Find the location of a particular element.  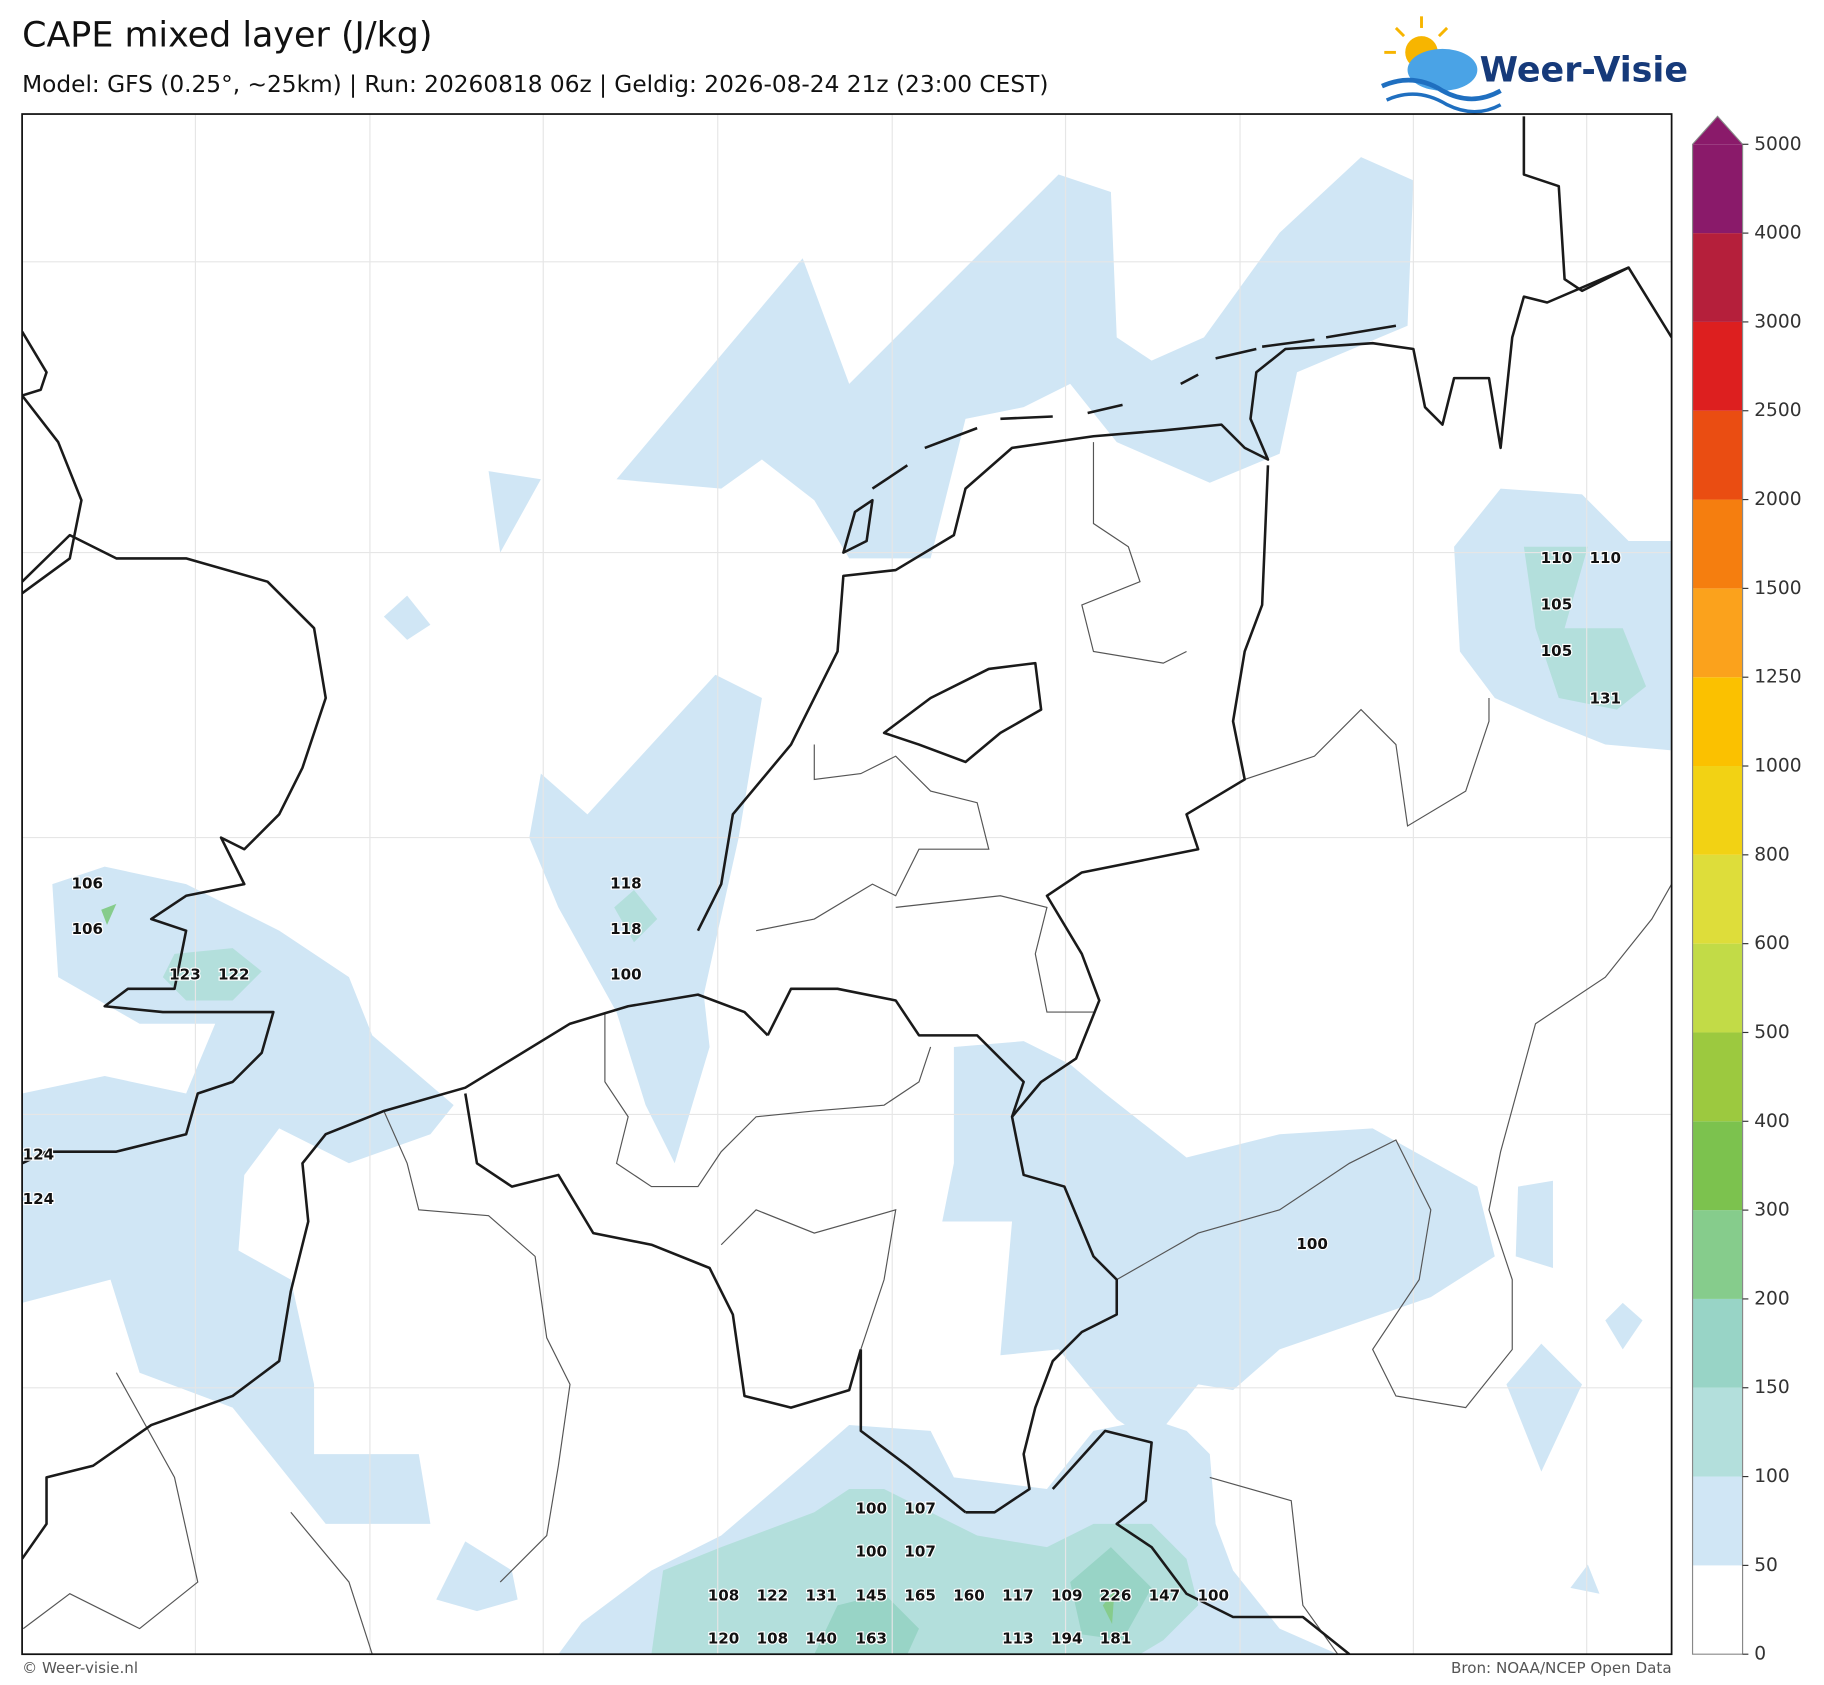

colorbar-tick-label: 50 is located at coordinates (1766, 1565).